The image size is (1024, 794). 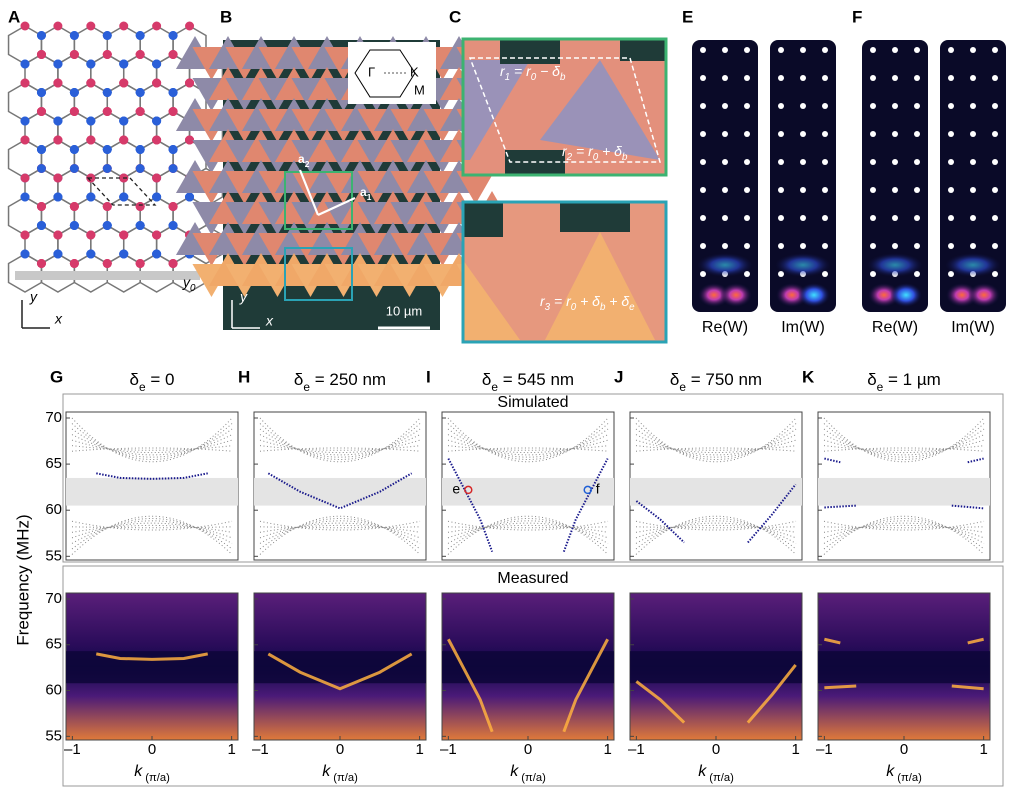 I want to click on axis-label: x, so click(x=269, y=321).